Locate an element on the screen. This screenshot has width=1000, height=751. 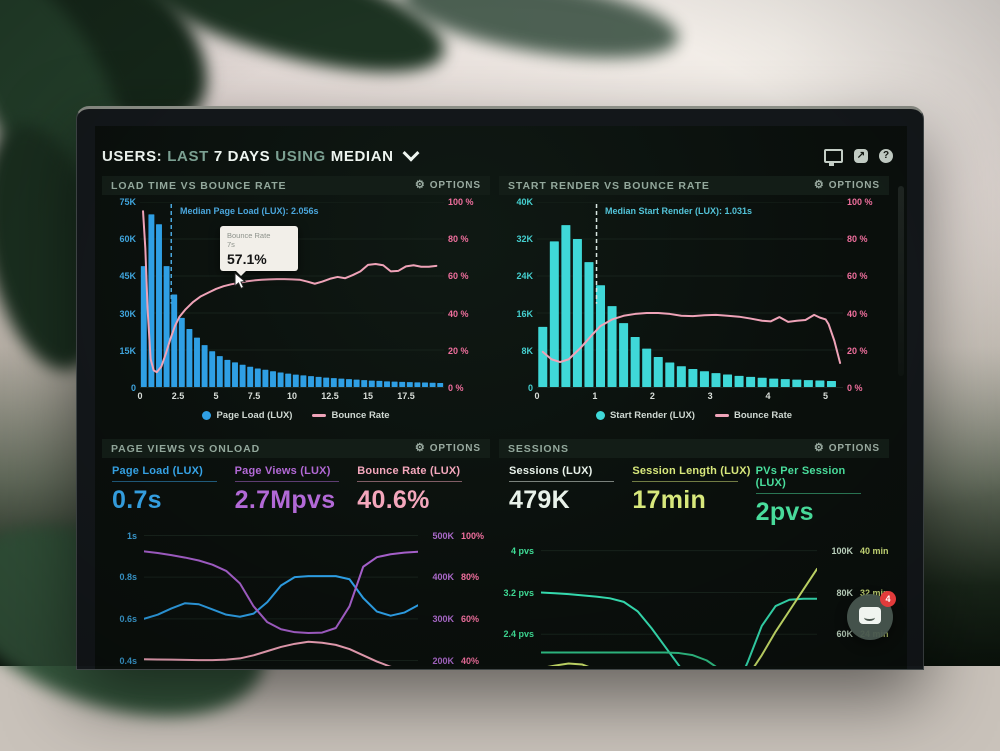
title-days: 7 DAYS is located at coordinates (242, 156).